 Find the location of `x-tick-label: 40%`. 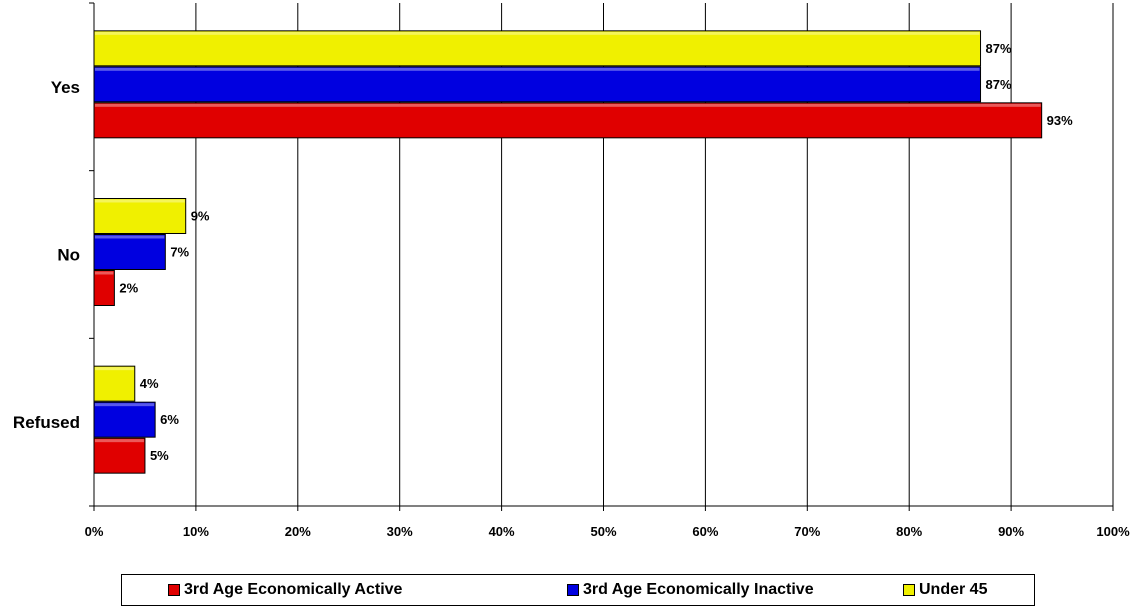

x-tick-label: 40% is located at coordinates (502, 531).